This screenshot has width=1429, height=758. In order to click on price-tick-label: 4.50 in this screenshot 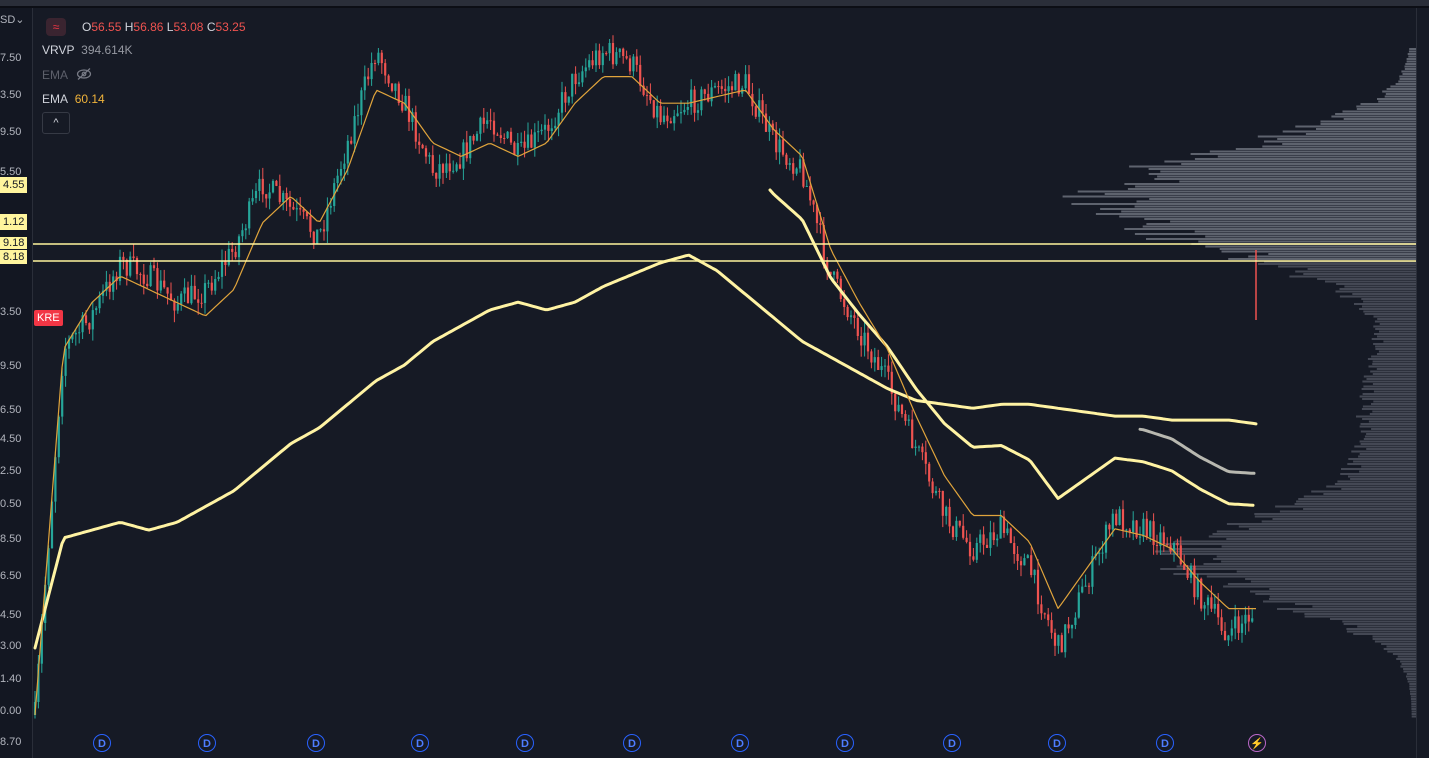, I will do `click(11, 615)`.